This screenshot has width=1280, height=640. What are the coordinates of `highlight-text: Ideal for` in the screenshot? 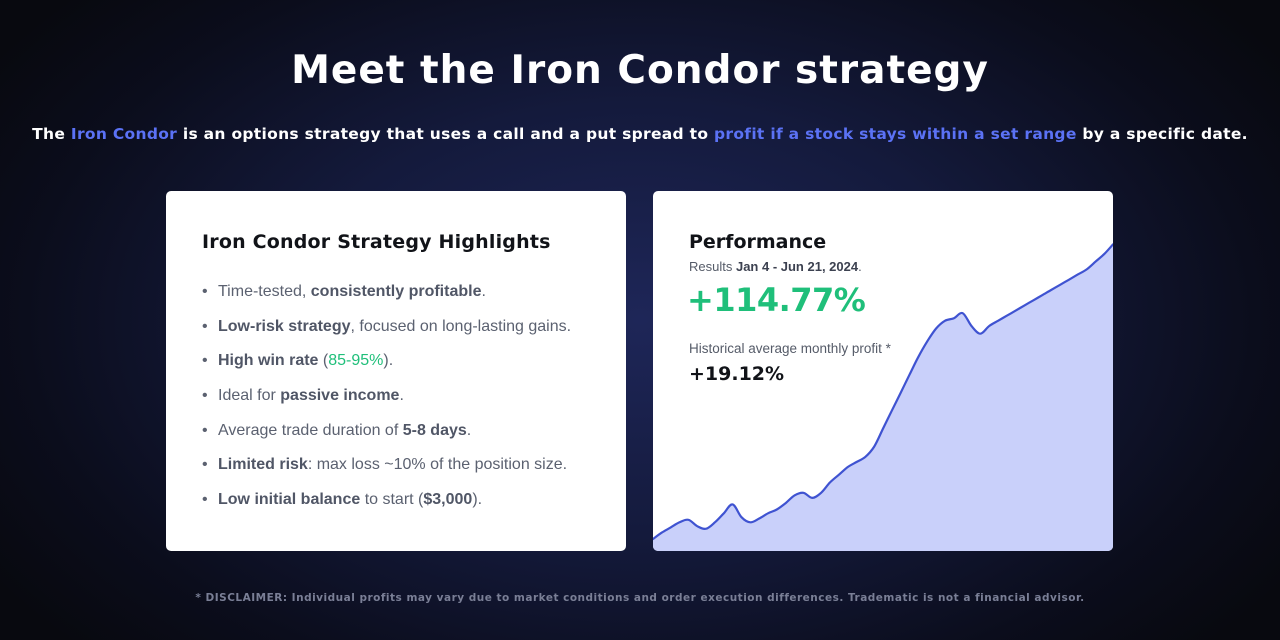 It's located at (249, 396).